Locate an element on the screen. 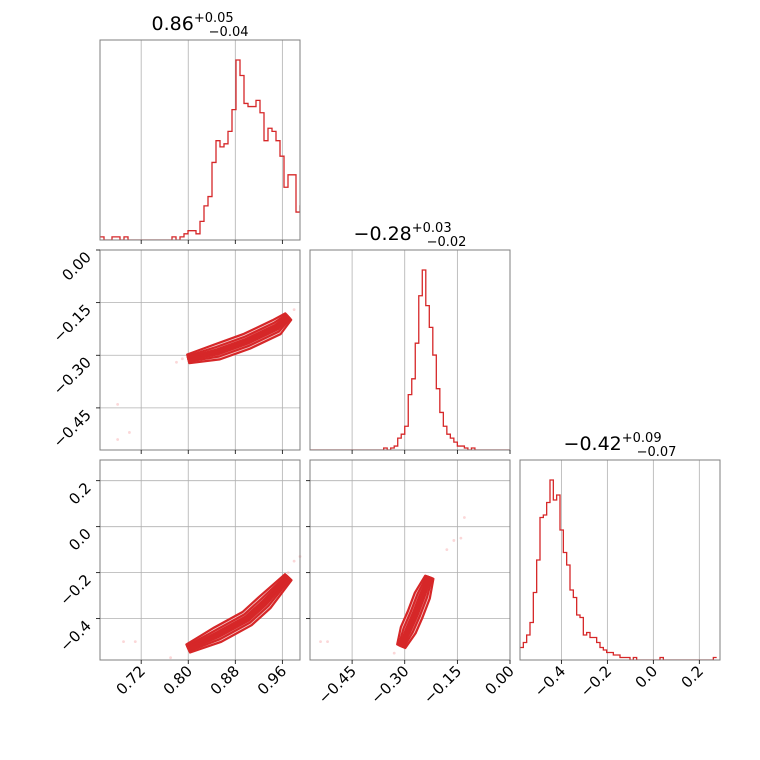  title-hist-2-value: −0.42 is located at coordinates (593, 444).